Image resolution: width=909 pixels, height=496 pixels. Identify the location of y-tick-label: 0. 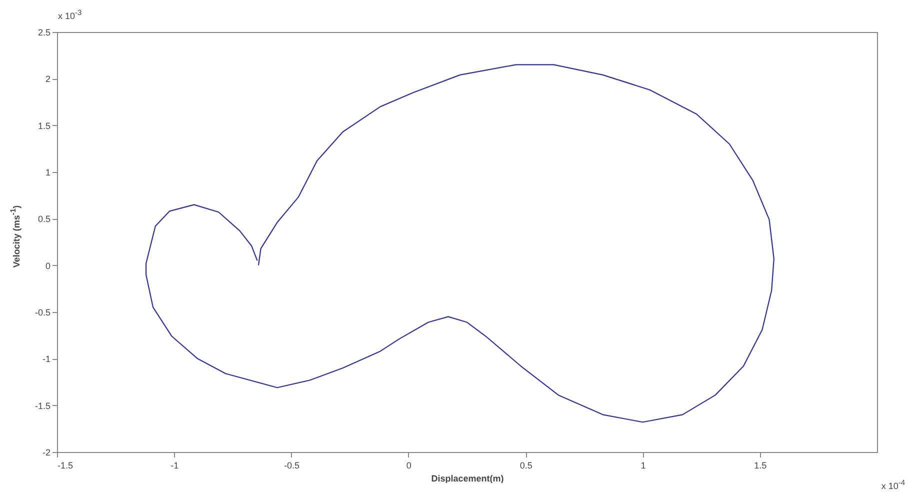
(47, 265).